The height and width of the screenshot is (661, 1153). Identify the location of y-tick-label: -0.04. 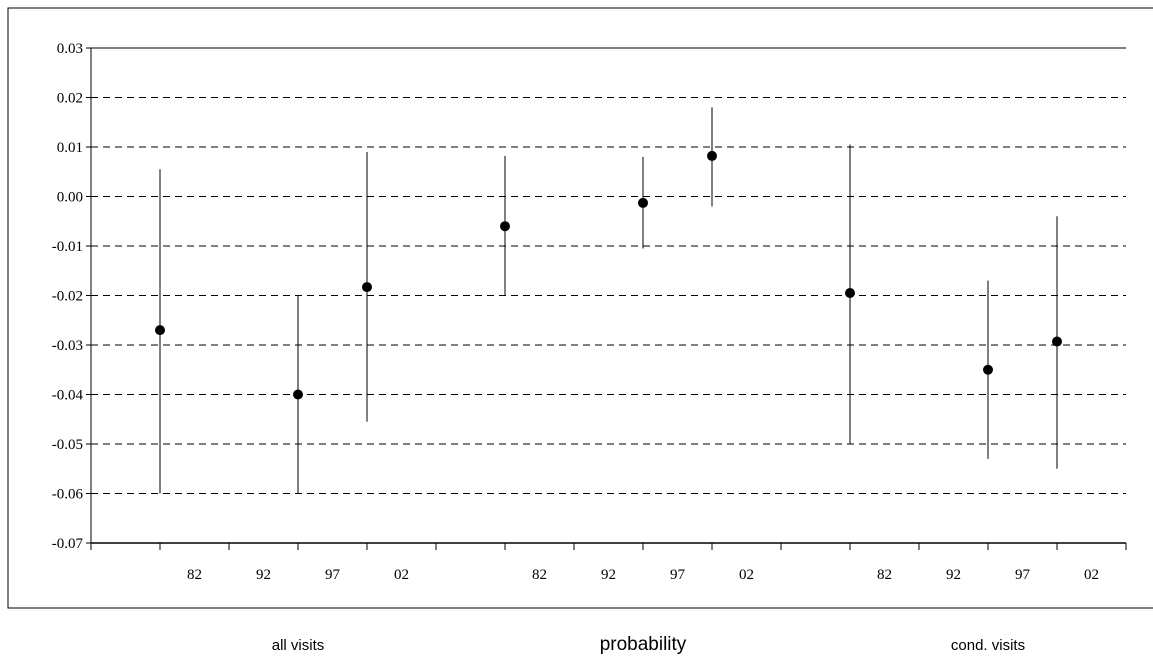
(68, 396).